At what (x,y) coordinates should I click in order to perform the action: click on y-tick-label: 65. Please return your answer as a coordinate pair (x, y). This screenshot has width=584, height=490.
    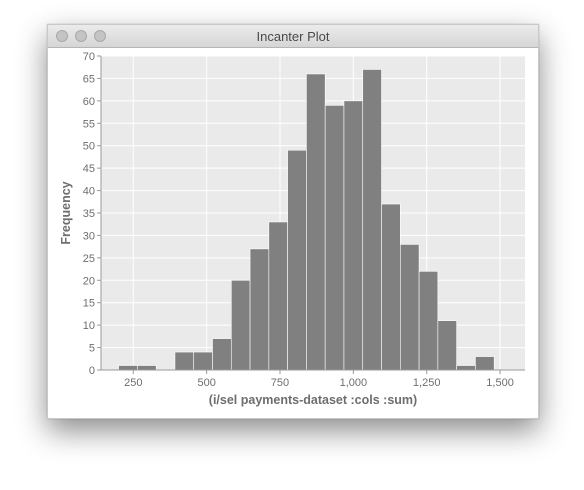
    Looking at the image, I should click on (89, 79).